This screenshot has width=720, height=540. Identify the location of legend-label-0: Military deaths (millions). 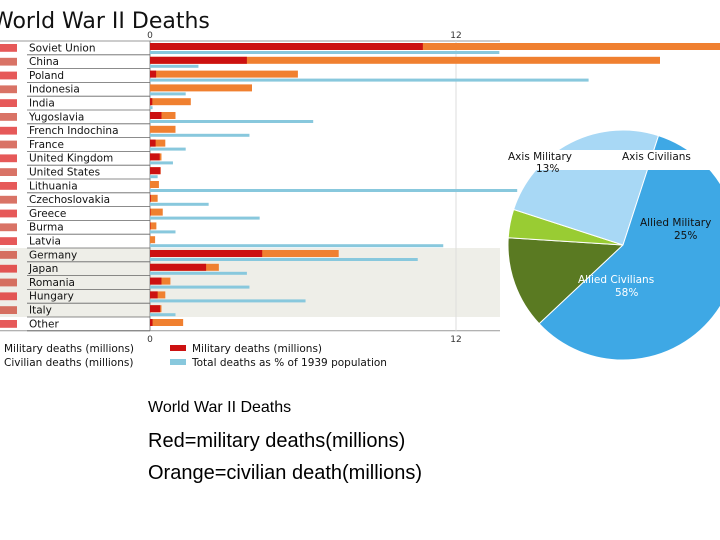
(69, 349).